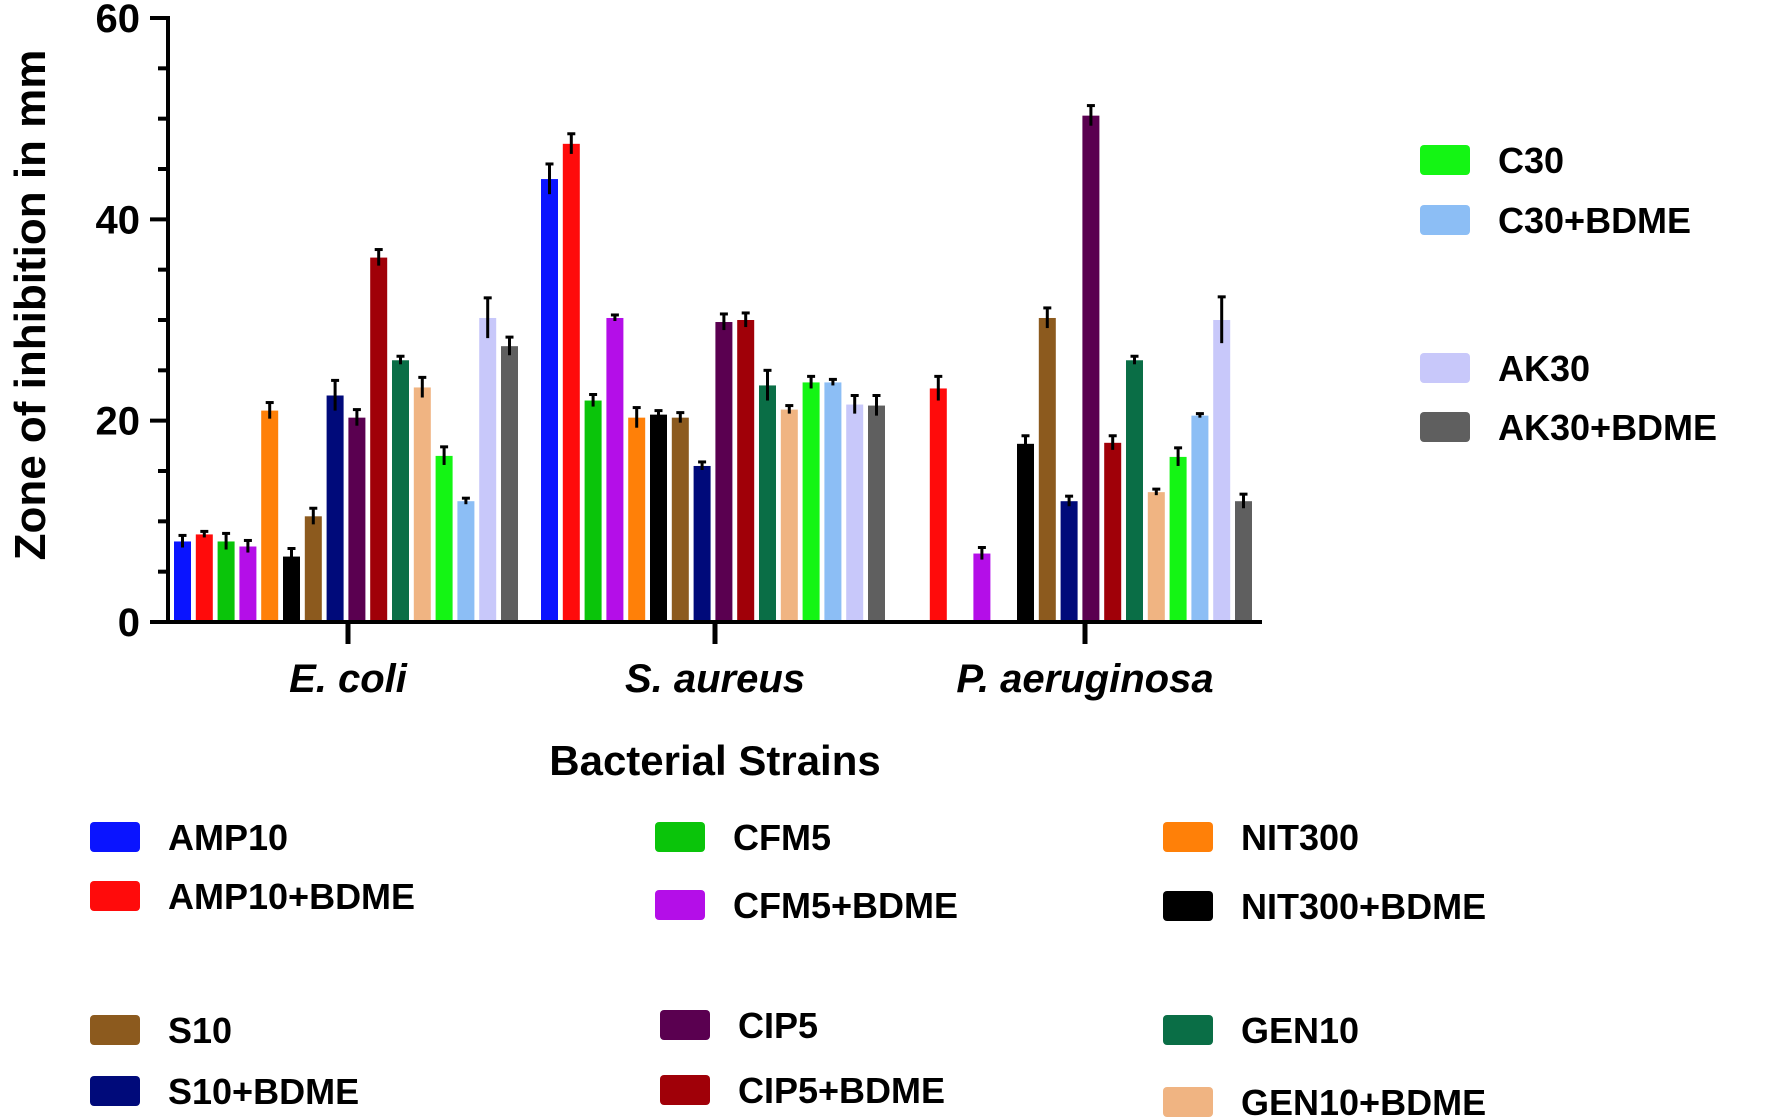  I want to click on legend-label: CFM5, so click(782, 837).